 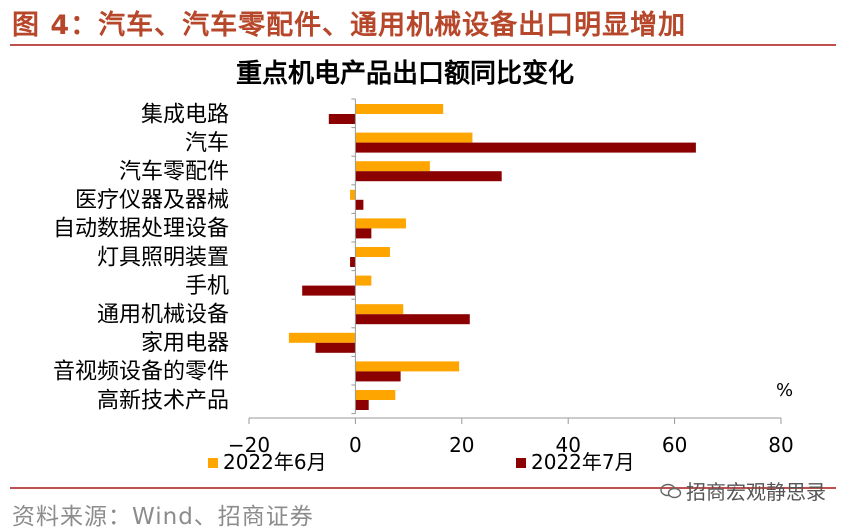 I want to click on x-tick-label: 40, so click(x=567, y=445).